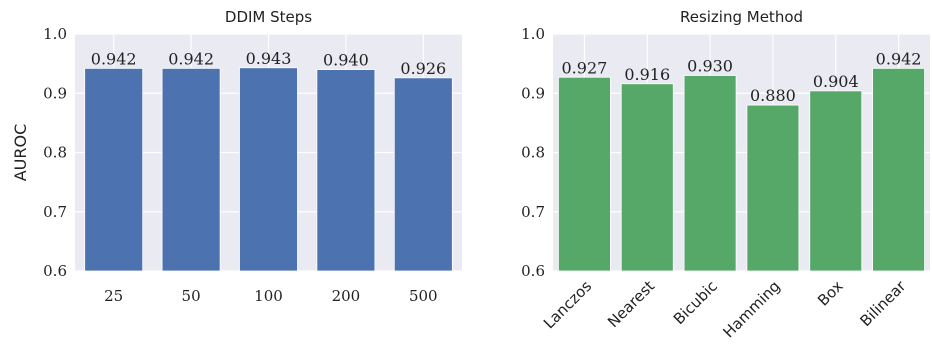 This screenshot has height=347, width=932. What do you see at coordinates (191, 296) in the screenshot?
I see `x-tick-label: 50` at bounding box center [191, 296].